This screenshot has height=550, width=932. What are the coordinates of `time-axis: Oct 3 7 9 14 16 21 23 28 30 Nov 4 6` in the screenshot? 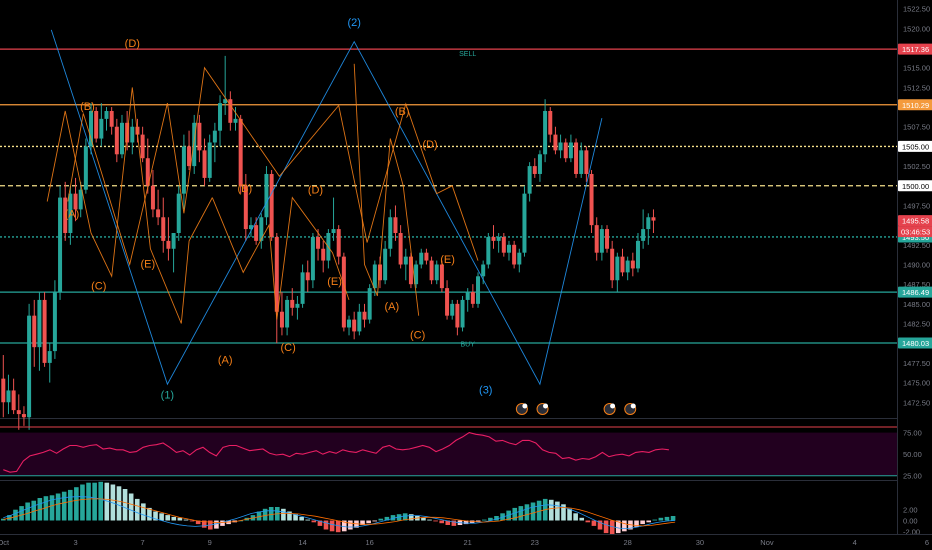 It's located at (466, 541).